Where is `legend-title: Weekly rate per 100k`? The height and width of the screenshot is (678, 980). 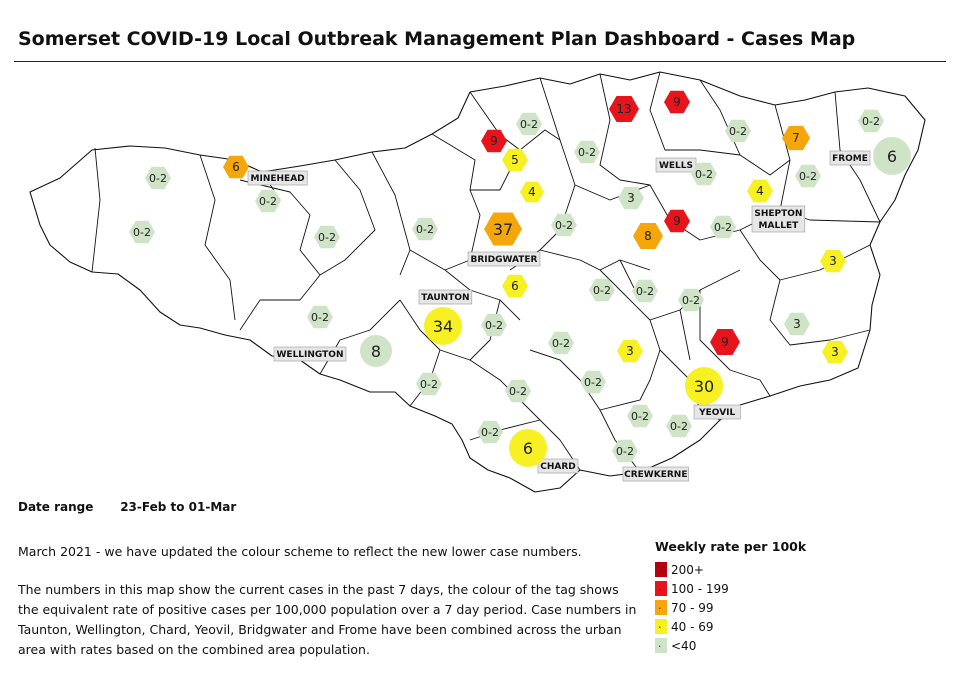 legend-title: Weekly rate per 100k is located at coordinates (731, 546).